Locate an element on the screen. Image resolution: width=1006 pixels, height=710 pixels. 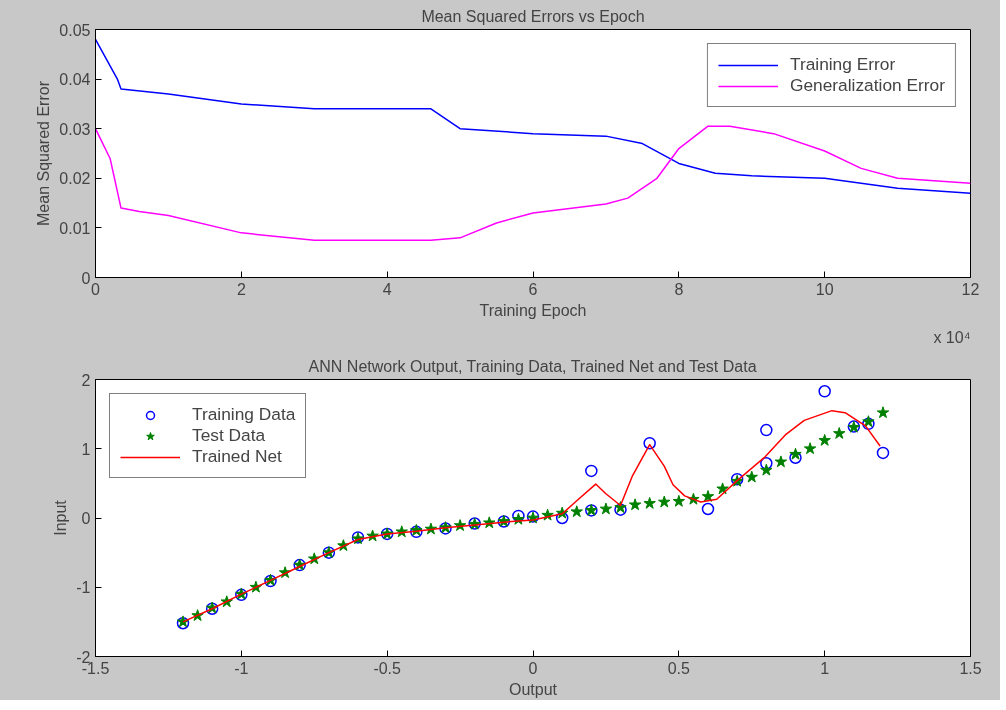
y-tick-label: 0.04 is located at coordinates (75, 80).